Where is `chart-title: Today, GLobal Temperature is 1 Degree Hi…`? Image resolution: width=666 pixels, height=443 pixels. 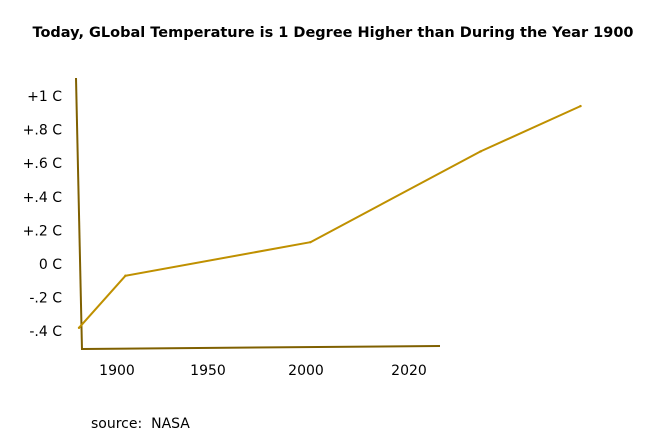 chart-title: Today, GLobal Temperature is 1 Degree Hi… is located at coordinates (333, 33).